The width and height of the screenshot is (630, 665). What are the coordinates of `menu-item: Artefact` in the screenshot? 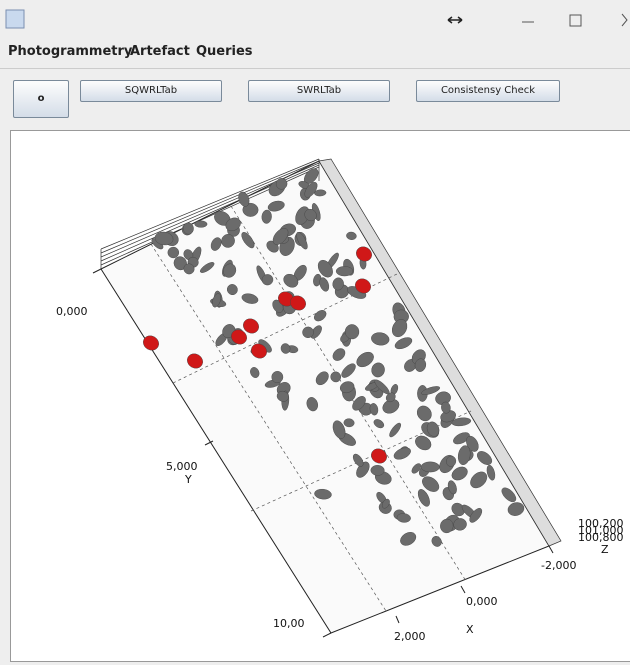 It's located at (160, 51).